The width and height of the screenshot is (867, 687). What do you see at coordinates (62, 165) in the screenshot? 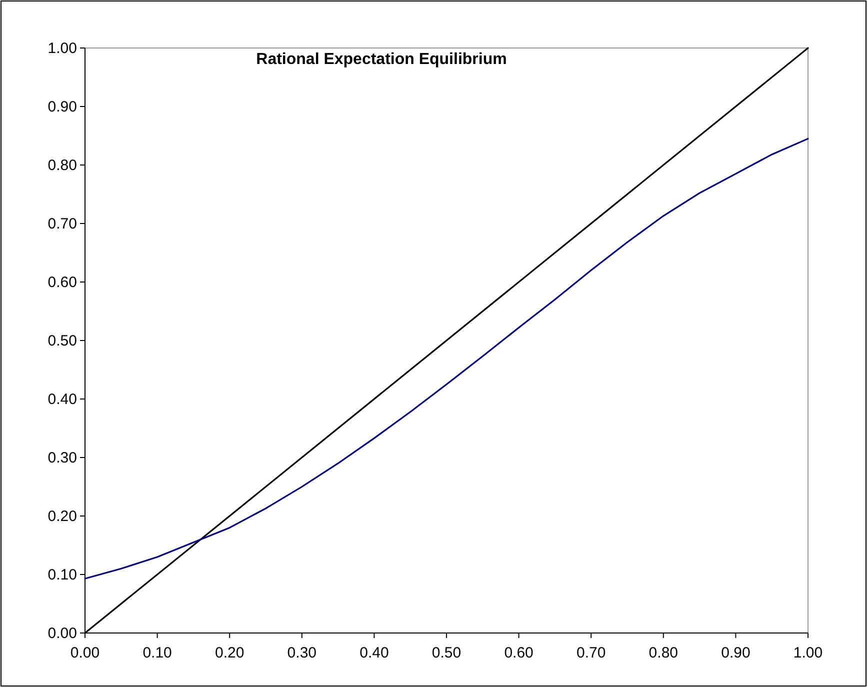
I see `y-tick-label: 0.80` at bounding box center [62, 165].